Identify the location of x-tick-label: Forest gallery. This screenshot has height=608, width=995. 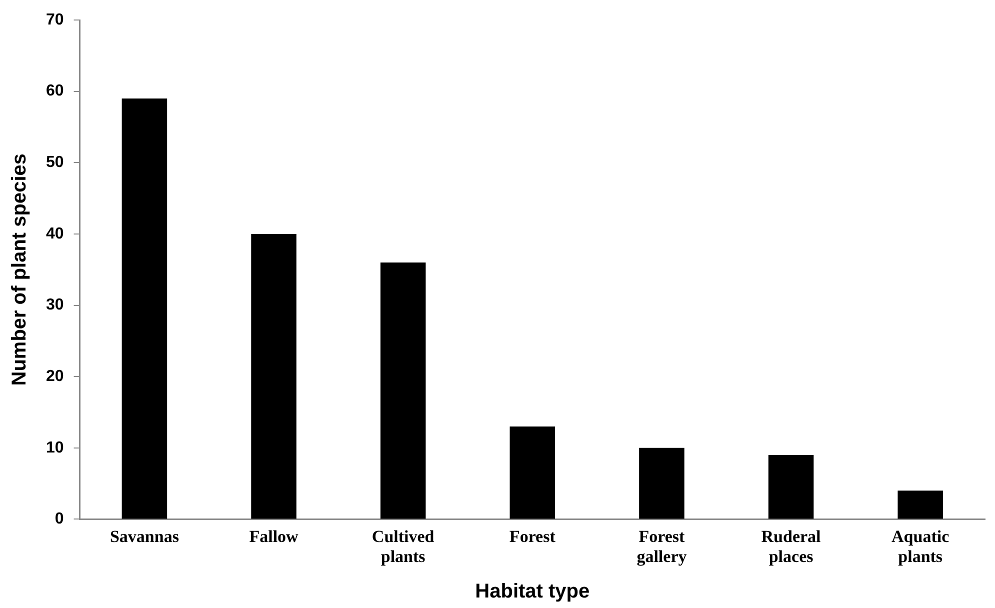
(662, 546).